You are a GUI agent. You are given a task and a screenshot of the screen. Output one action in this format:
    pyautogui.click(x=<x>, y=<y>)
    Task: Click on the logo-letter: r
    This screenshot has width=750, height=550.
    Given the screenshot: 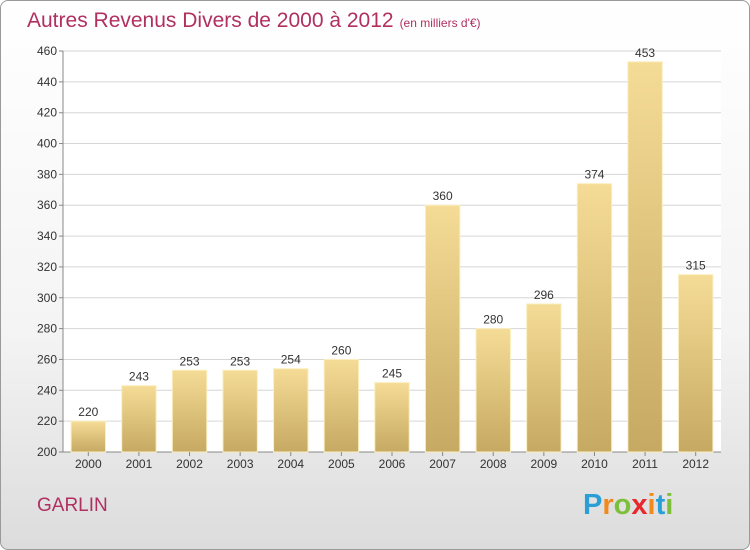 What is the action you would take?
    pyautogui.click(x=608, y=505)
    